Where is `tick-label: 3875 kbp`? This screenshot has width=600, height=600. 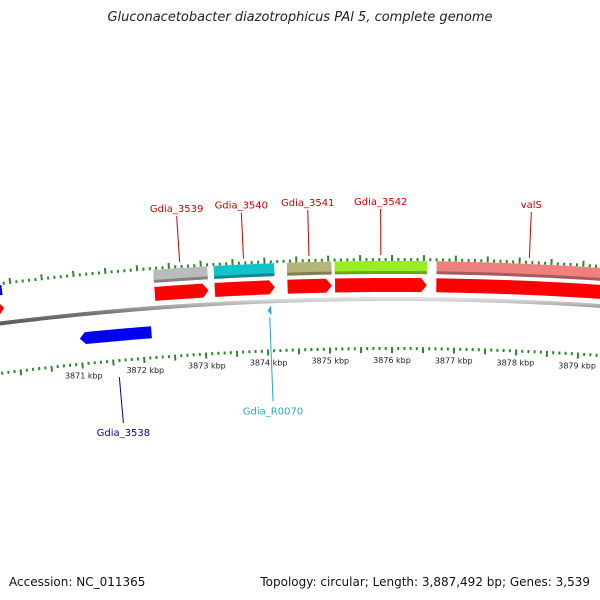 tick-label: 3875 kbp is located at coordinates (330, 361).